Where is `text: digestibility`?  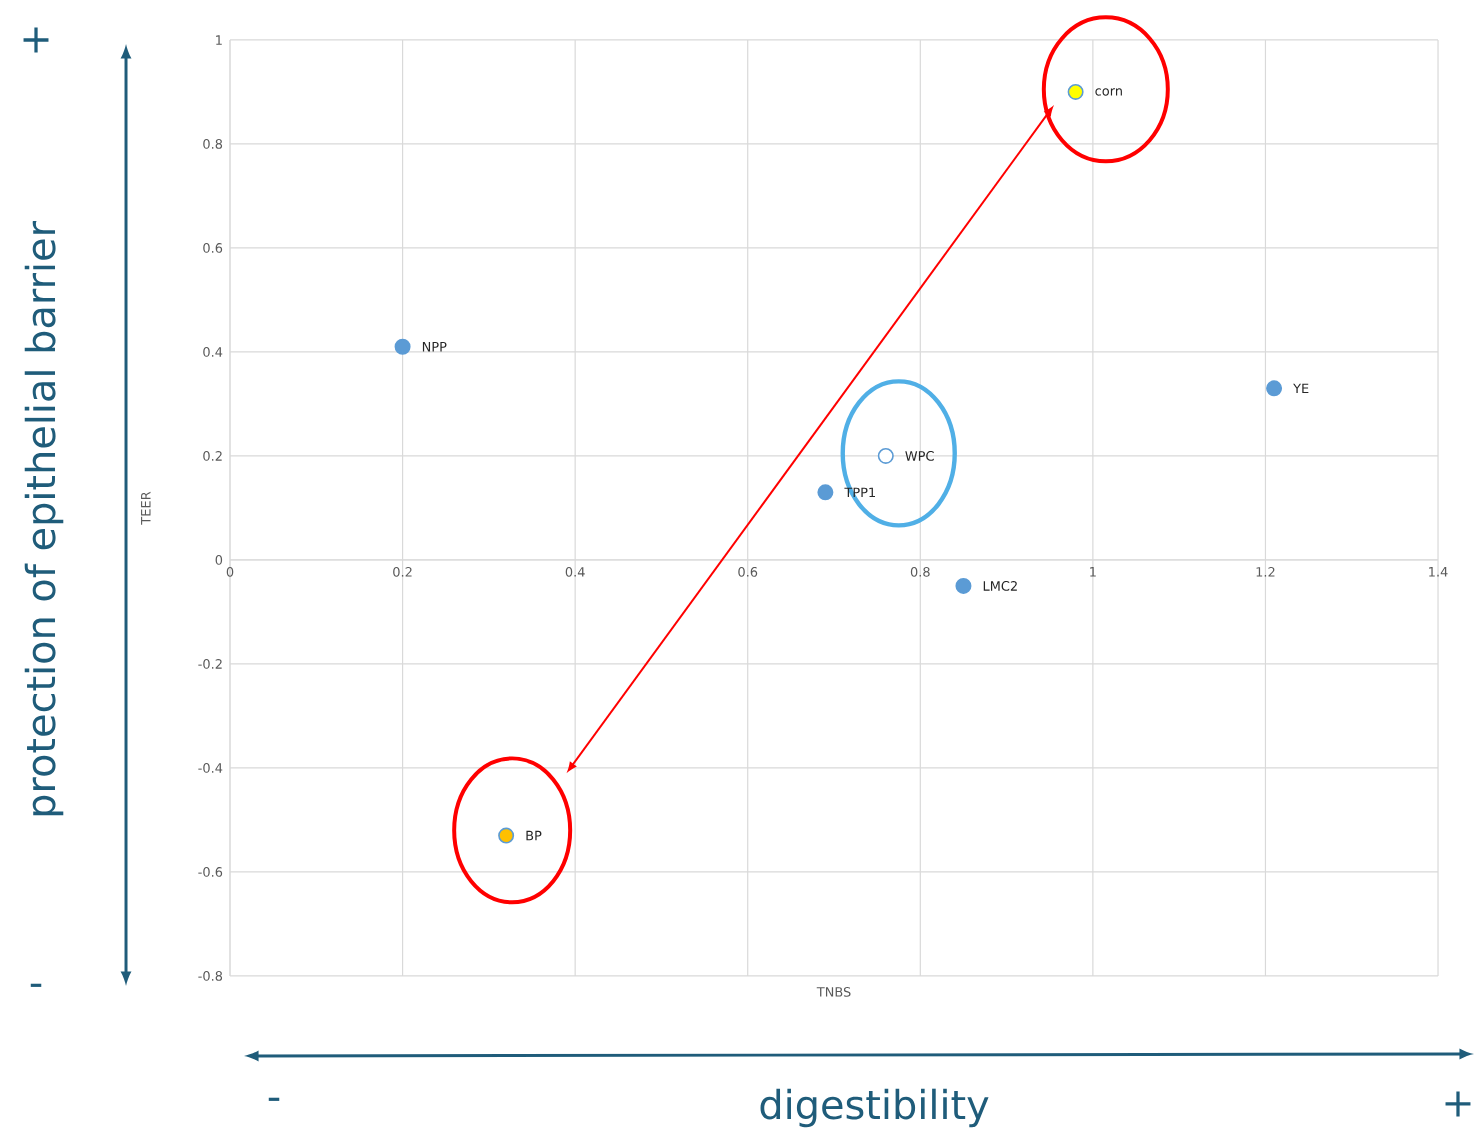
text: digestibility is located at coordinates (874, 1108).